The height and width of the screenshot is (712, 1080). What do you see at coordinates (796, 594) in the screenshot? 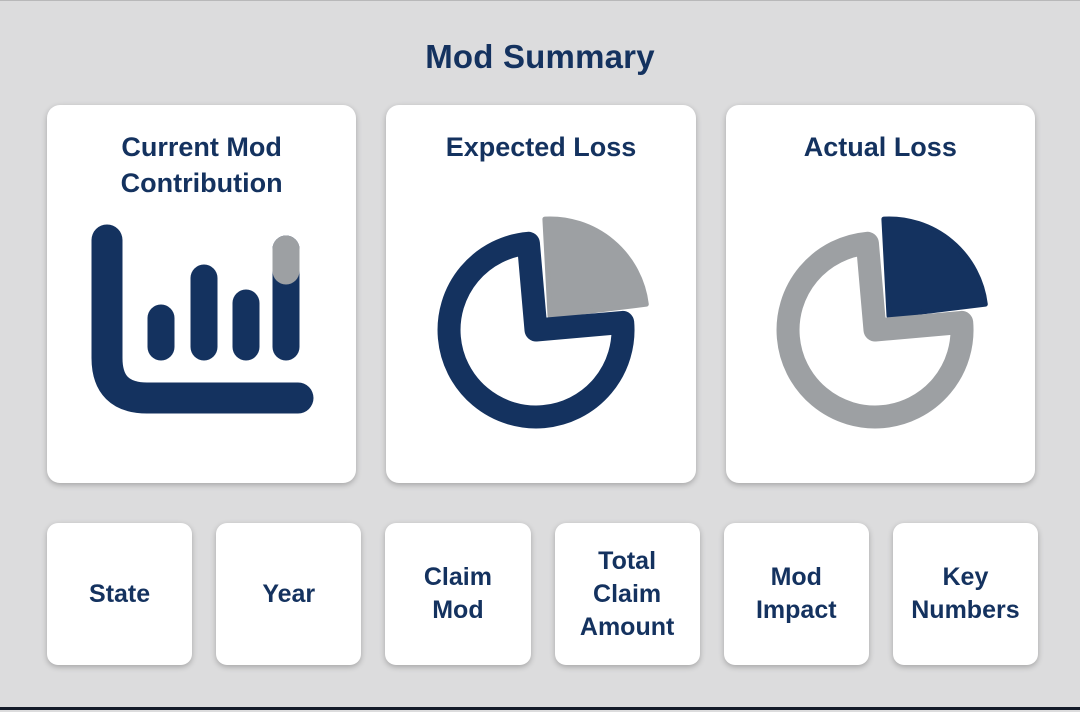
I see `nav-button-mod-impact: Mod Impact` at bounding box center [796, 594].